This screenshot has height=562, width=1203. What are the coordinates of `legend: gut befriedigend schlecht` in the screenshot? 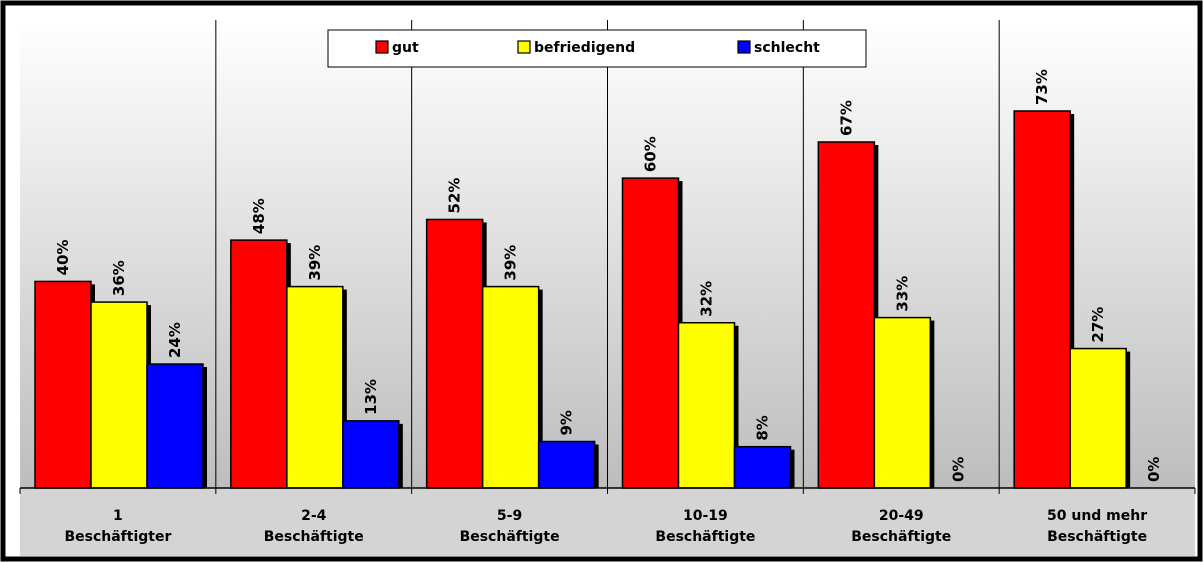 It's located at (597, 48).